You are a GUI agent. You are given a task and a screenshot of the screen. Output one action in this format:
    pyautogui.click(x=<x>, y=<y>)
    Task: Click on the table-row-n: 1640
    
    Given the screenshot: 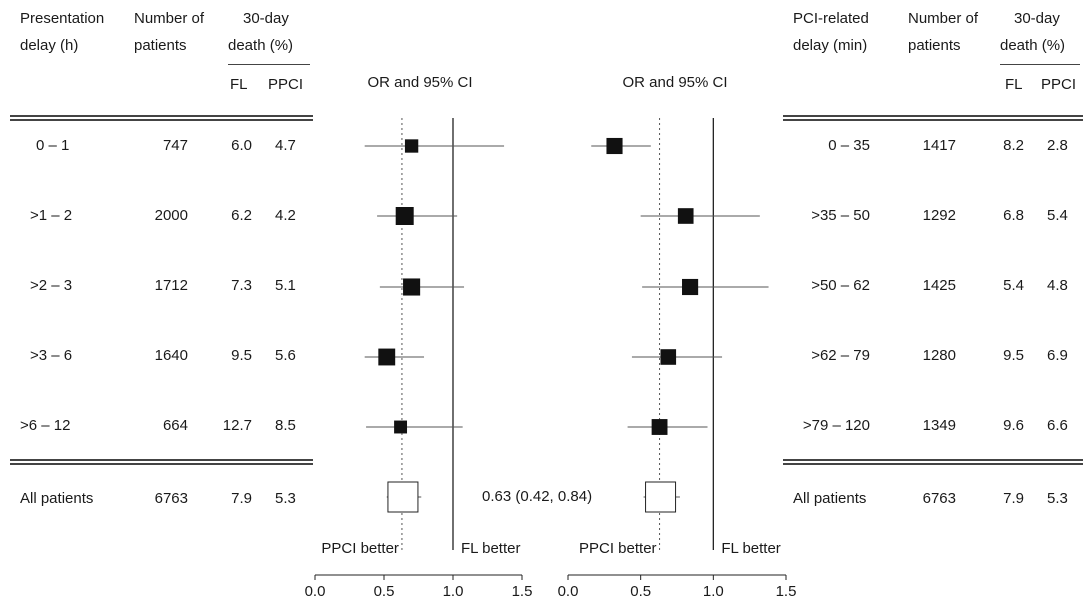 What is the action you would take?
    pyautogui.click(x=171, y=355)
    